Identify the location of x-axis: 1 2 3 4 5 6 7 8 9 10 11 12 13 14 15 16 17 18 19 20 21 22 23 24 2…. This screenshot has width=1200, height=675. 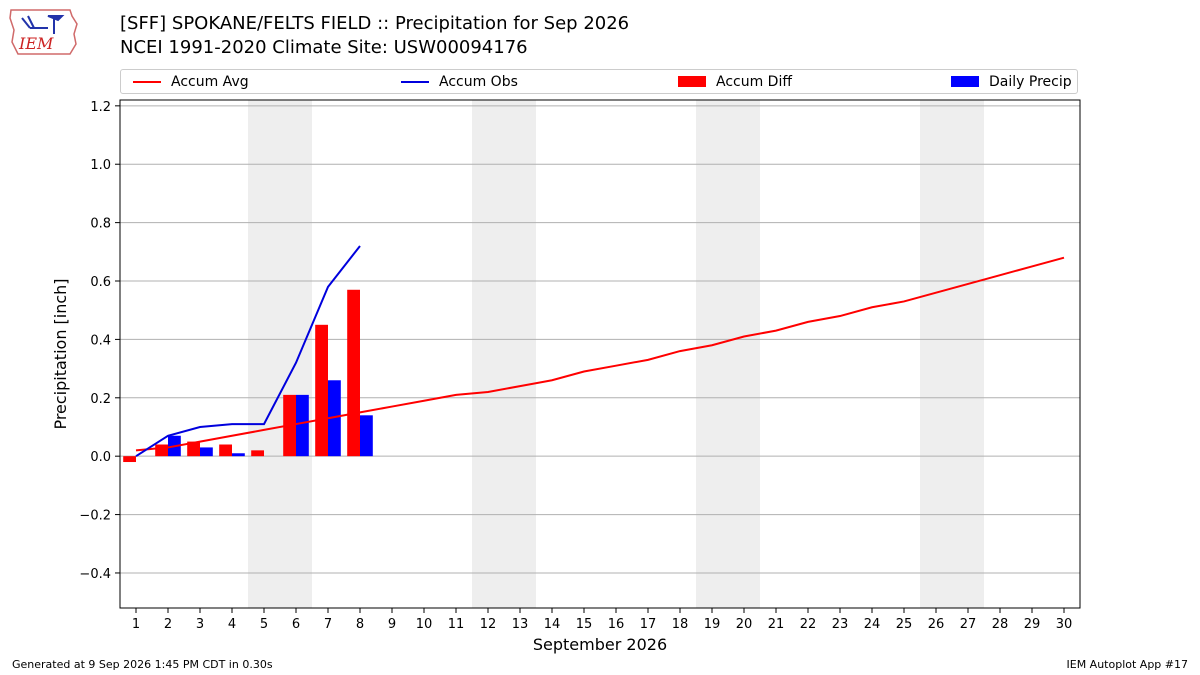
(602, 620).